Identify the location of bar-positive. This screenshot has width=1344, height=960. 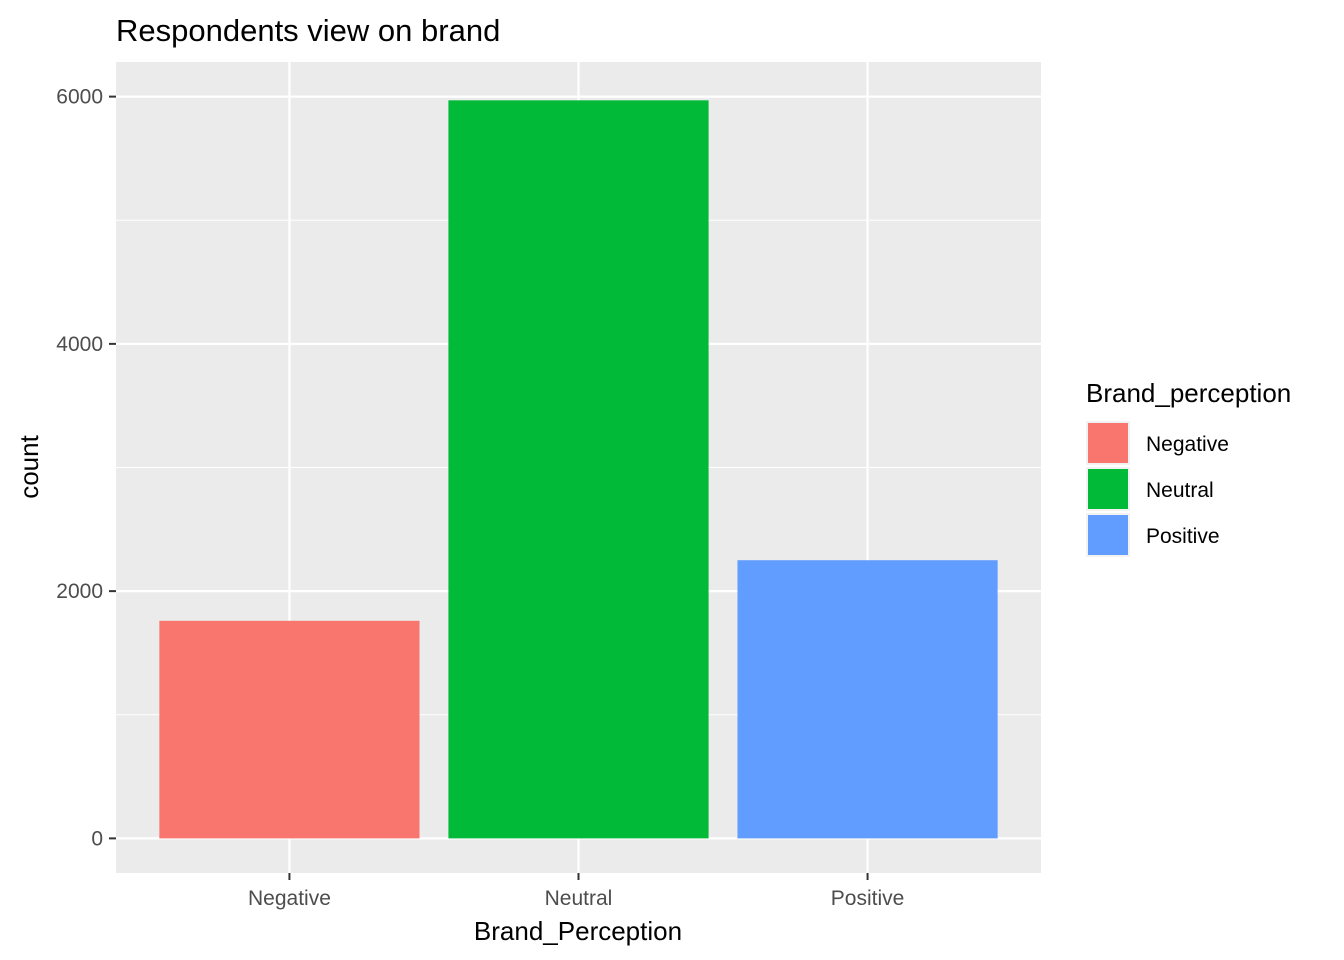
(867, 699).